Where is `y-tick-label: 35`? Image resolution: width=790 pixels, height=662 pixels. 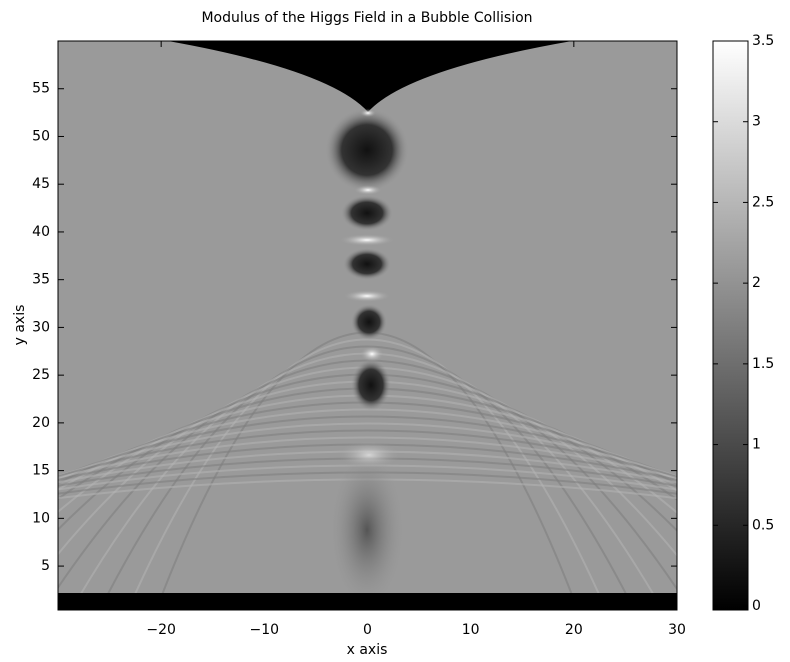
y-tick-label: 35 is located at coordinates (41, 280).